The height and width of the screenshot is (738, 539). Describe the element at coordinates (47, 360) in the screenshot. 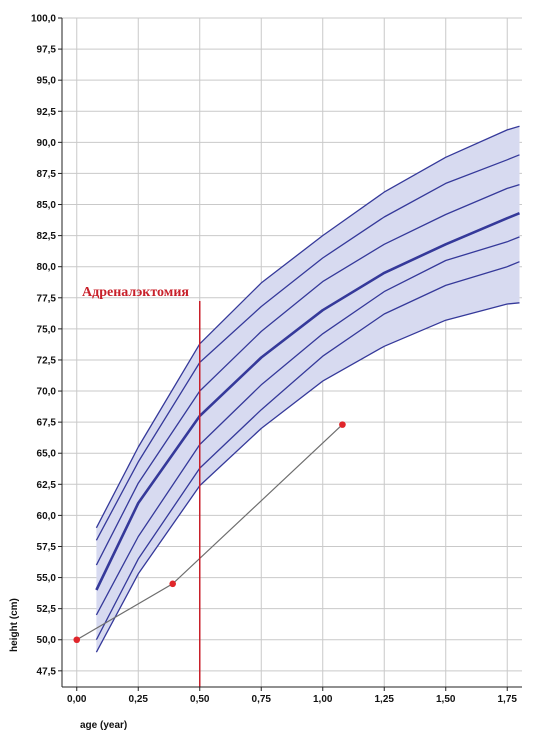

I see `y-tick-label: 72,5` at that location.